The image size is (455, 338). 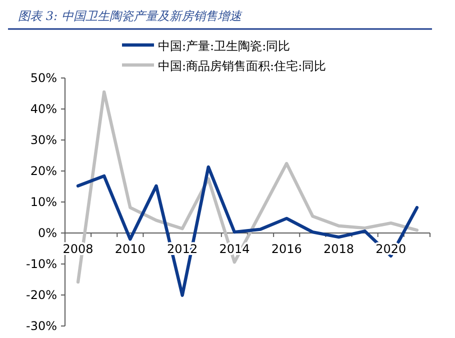 I want to click on x-tick-label: 2014, so click(x=234, y=249).